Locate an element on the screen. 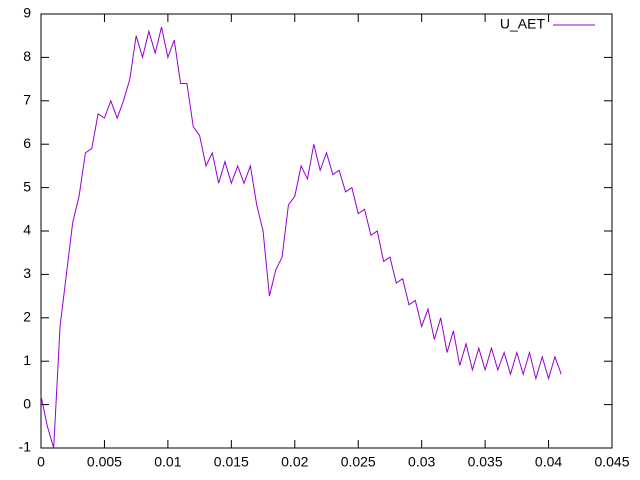 This screenshot has width=640, height=480. x-tick-label: 0.035 is located at coordinates (485, 462).